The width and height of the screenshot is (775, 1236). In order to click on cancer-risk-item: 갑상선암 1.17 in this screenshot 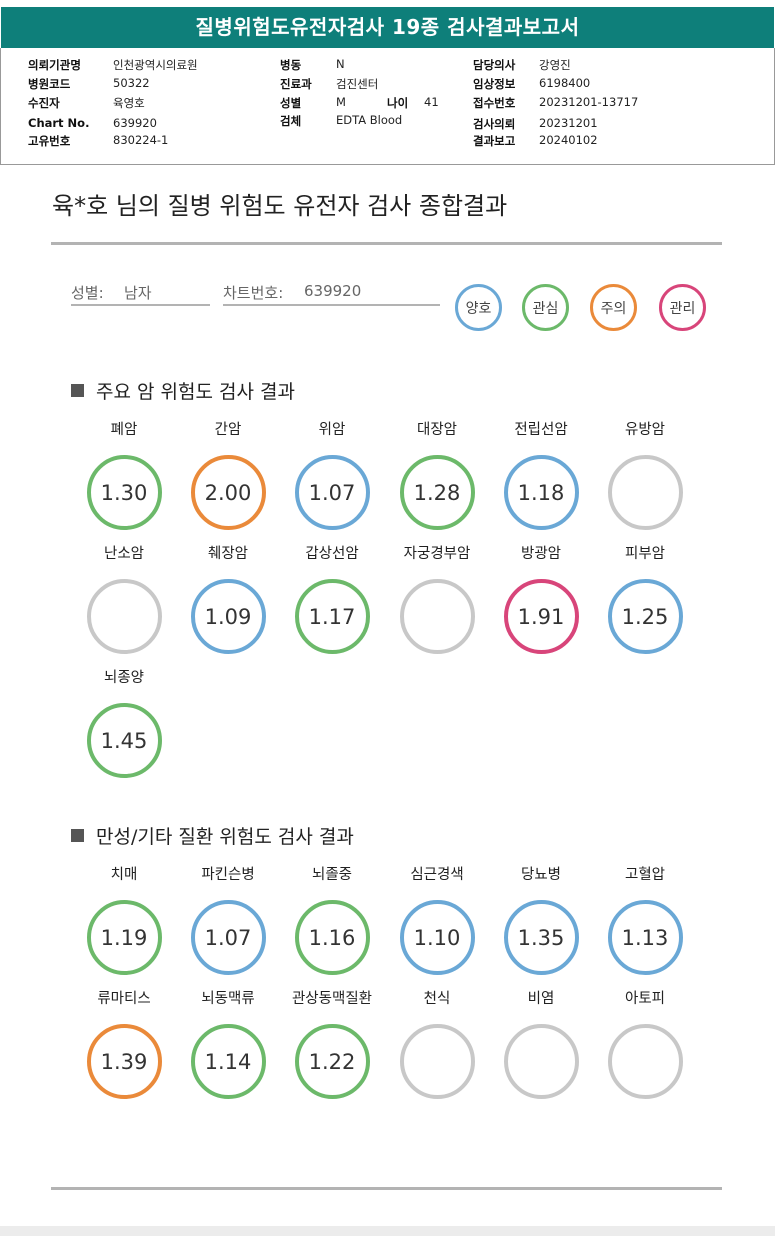, I will do `click(332, 599)`.